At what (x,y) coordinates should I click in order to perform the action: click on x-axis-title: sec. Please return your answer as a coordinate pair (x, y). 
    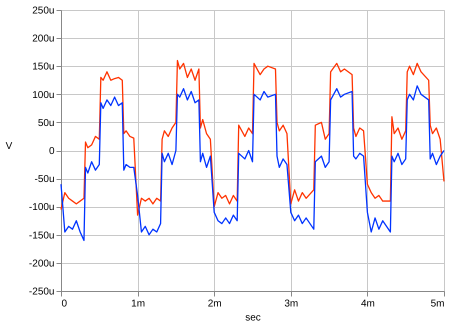
    Looking at the image, I should click on (253, 318).